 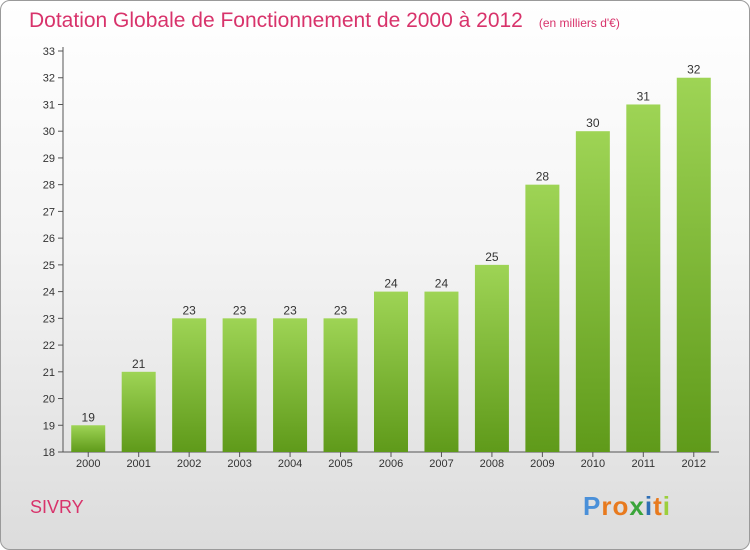 What do you see at coordinates (340, 464) in the screenshot?
I see `x-tick-label: 2005` at bounding box center [340, 464].